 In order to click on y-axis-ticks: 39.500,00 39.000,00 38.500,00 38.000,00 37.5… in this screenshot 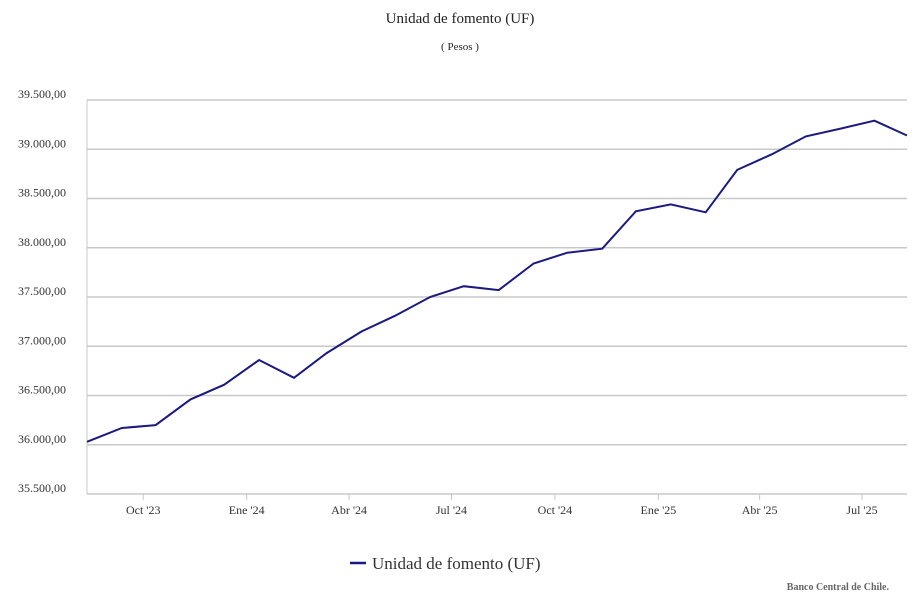, I will do `click(42, 291)`.